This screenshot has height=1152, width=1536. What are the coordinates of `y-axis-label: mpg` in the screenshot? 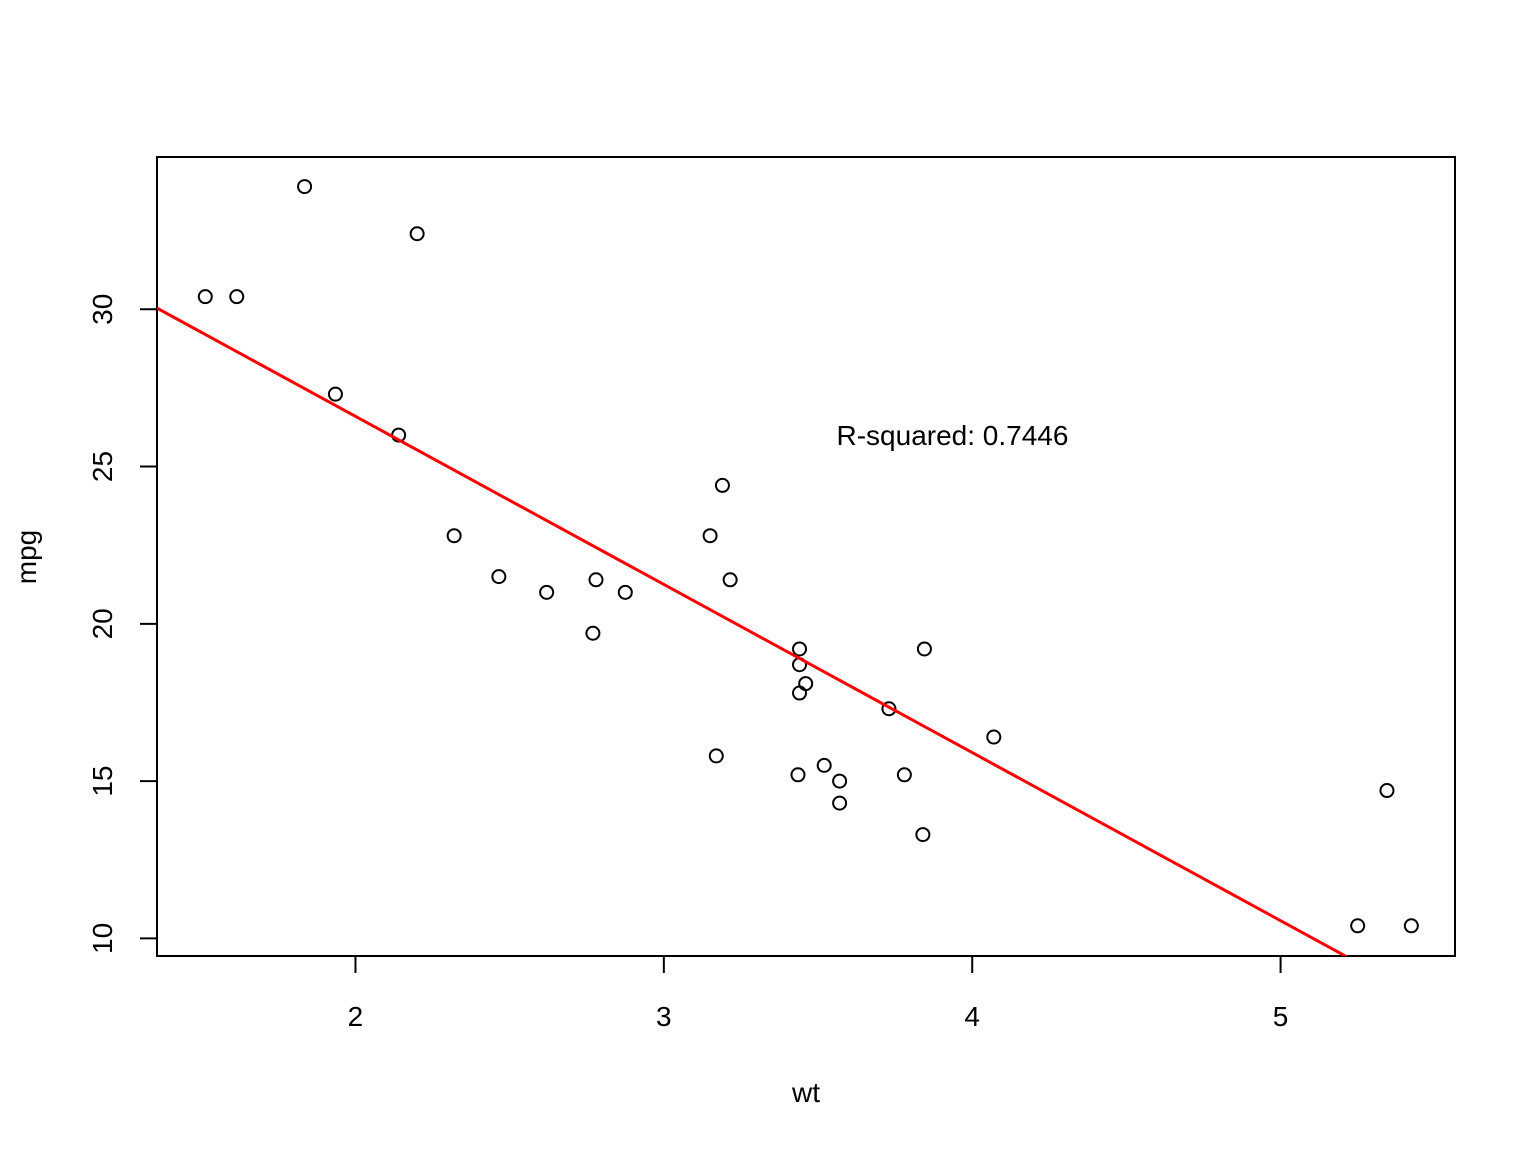 It's located at (26, 557).